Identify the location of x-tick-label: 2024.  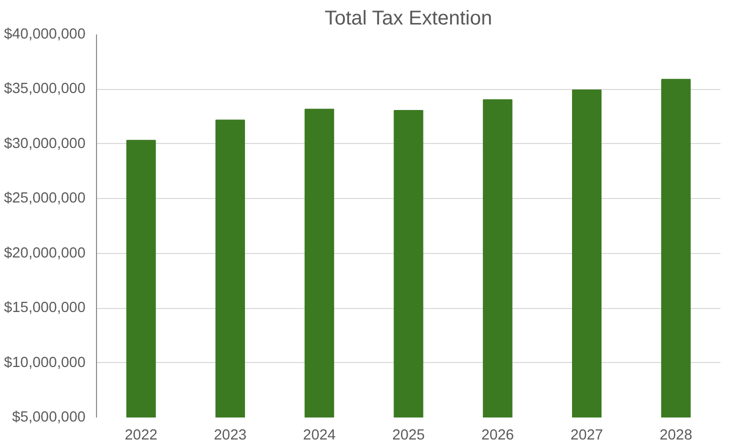
(319, 436).